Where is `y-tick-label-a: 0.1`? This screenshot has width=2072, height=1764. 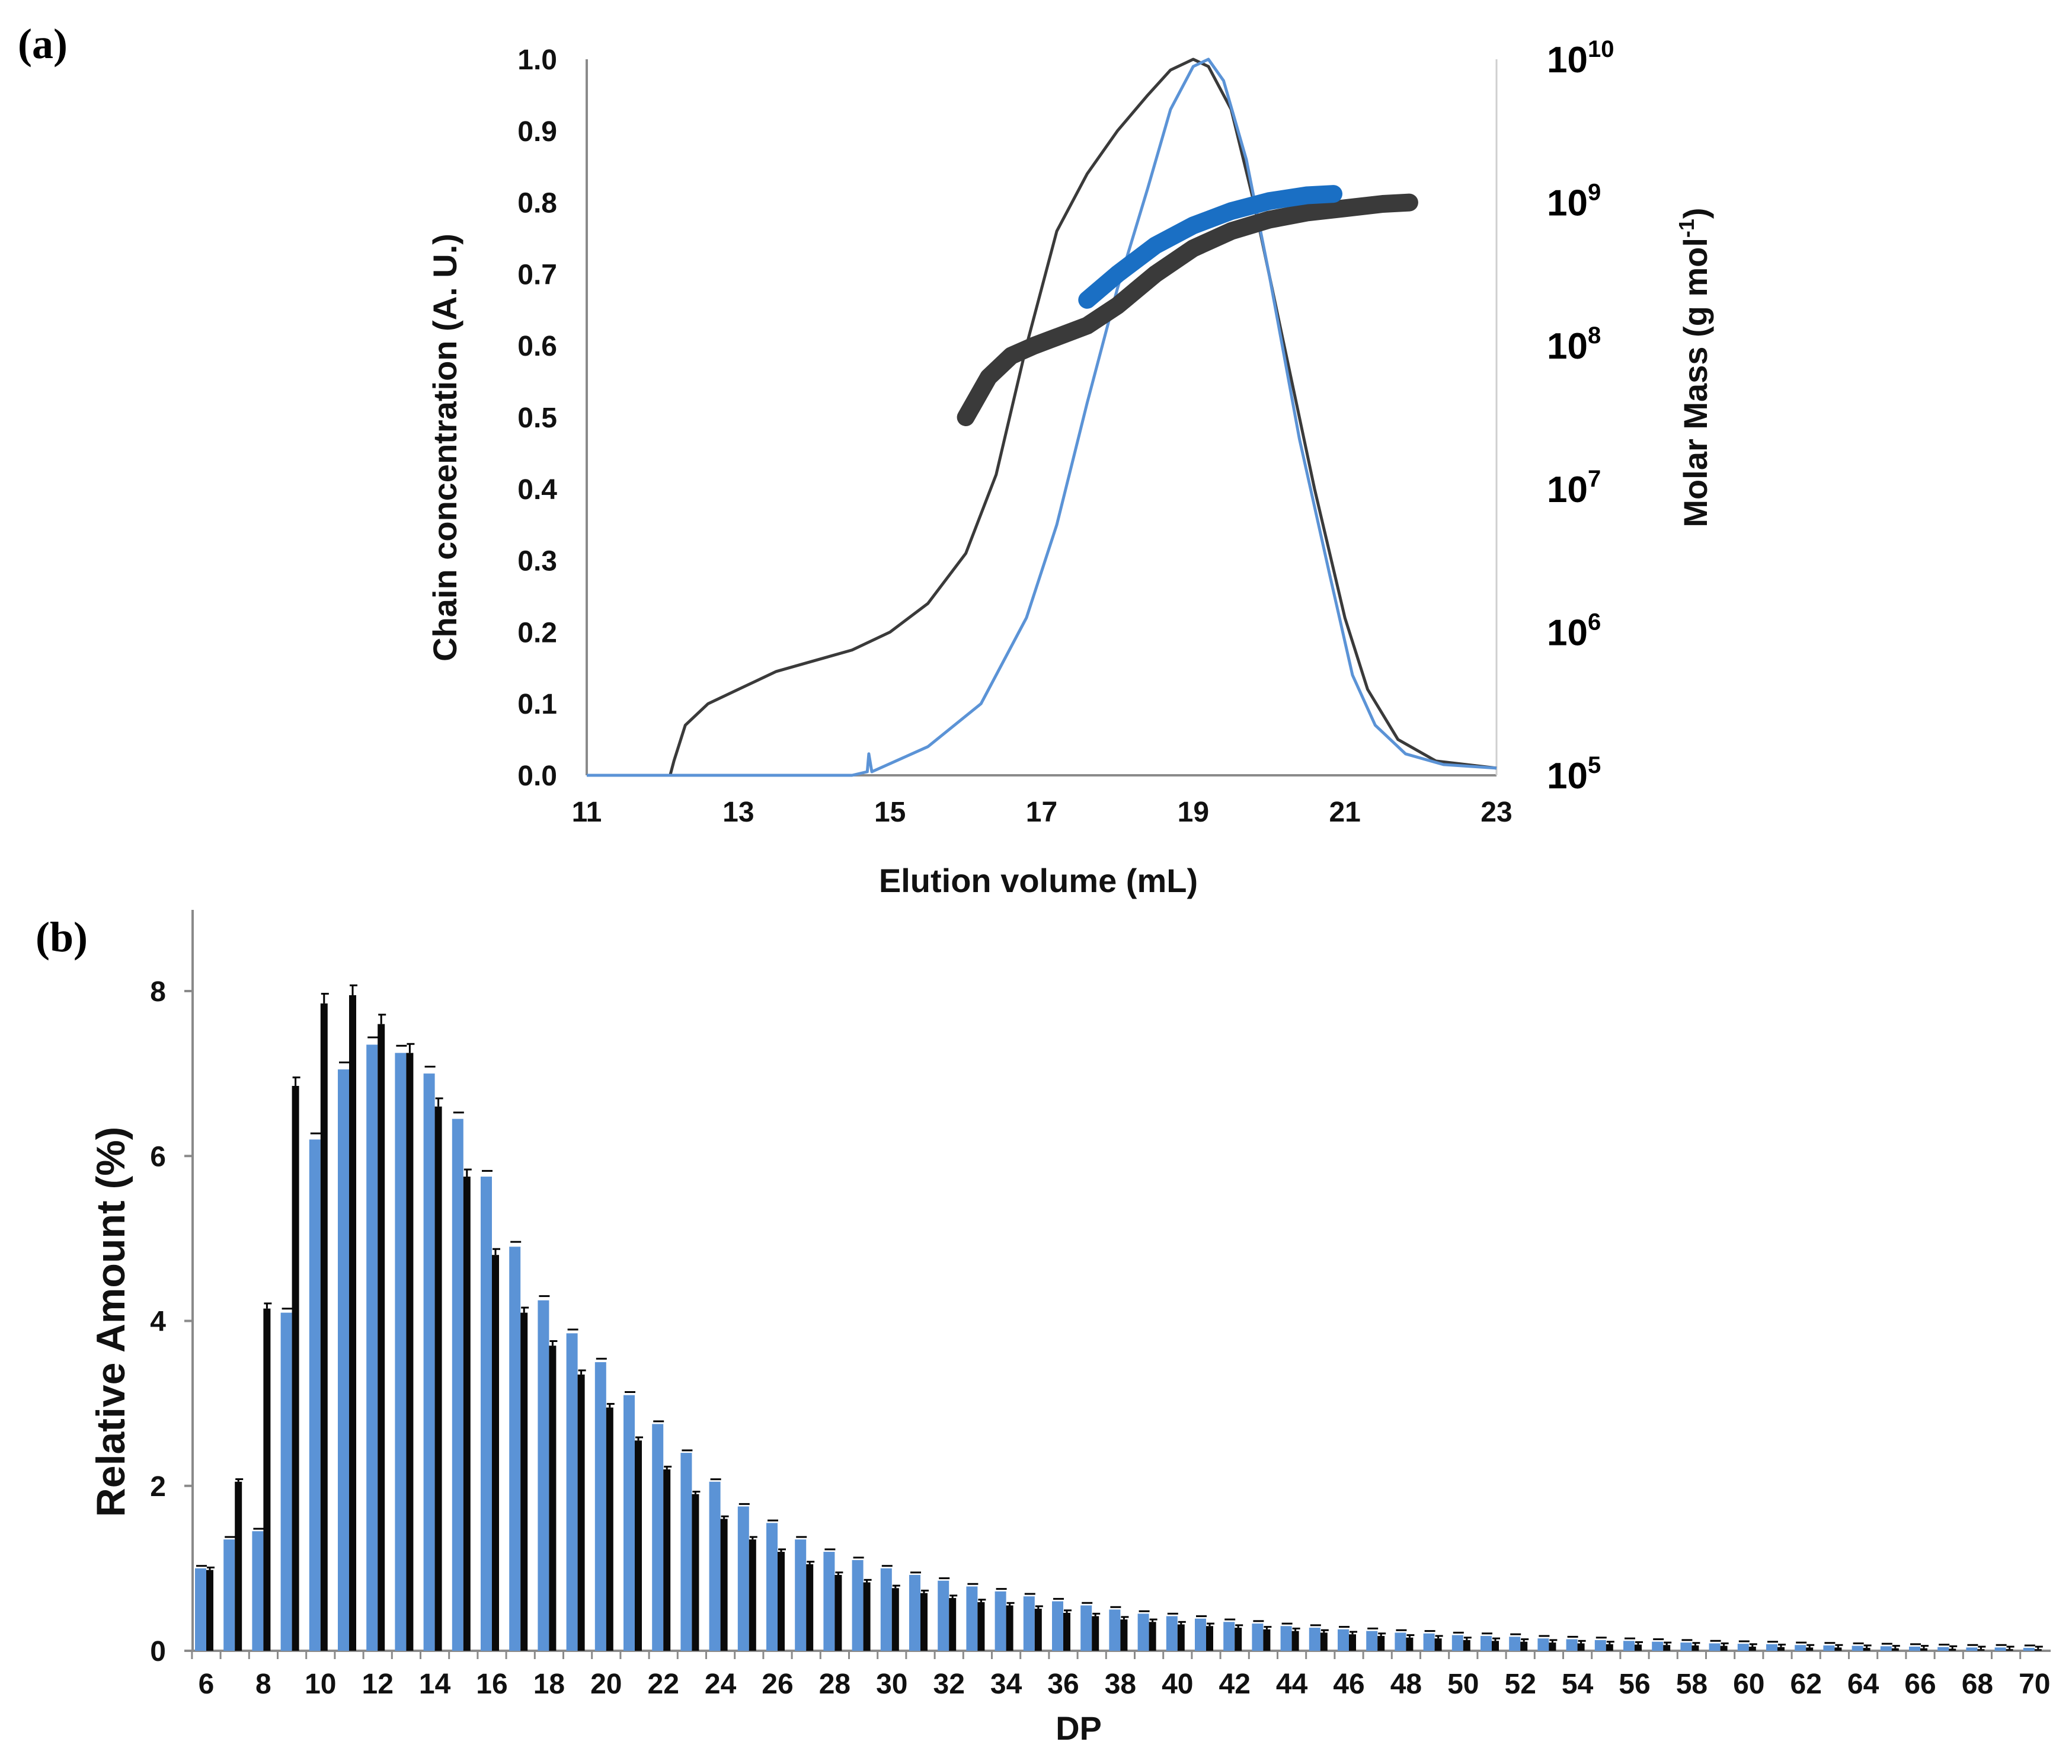
y-tick-label-a: 0.1 is located at coordinates (537, 705).